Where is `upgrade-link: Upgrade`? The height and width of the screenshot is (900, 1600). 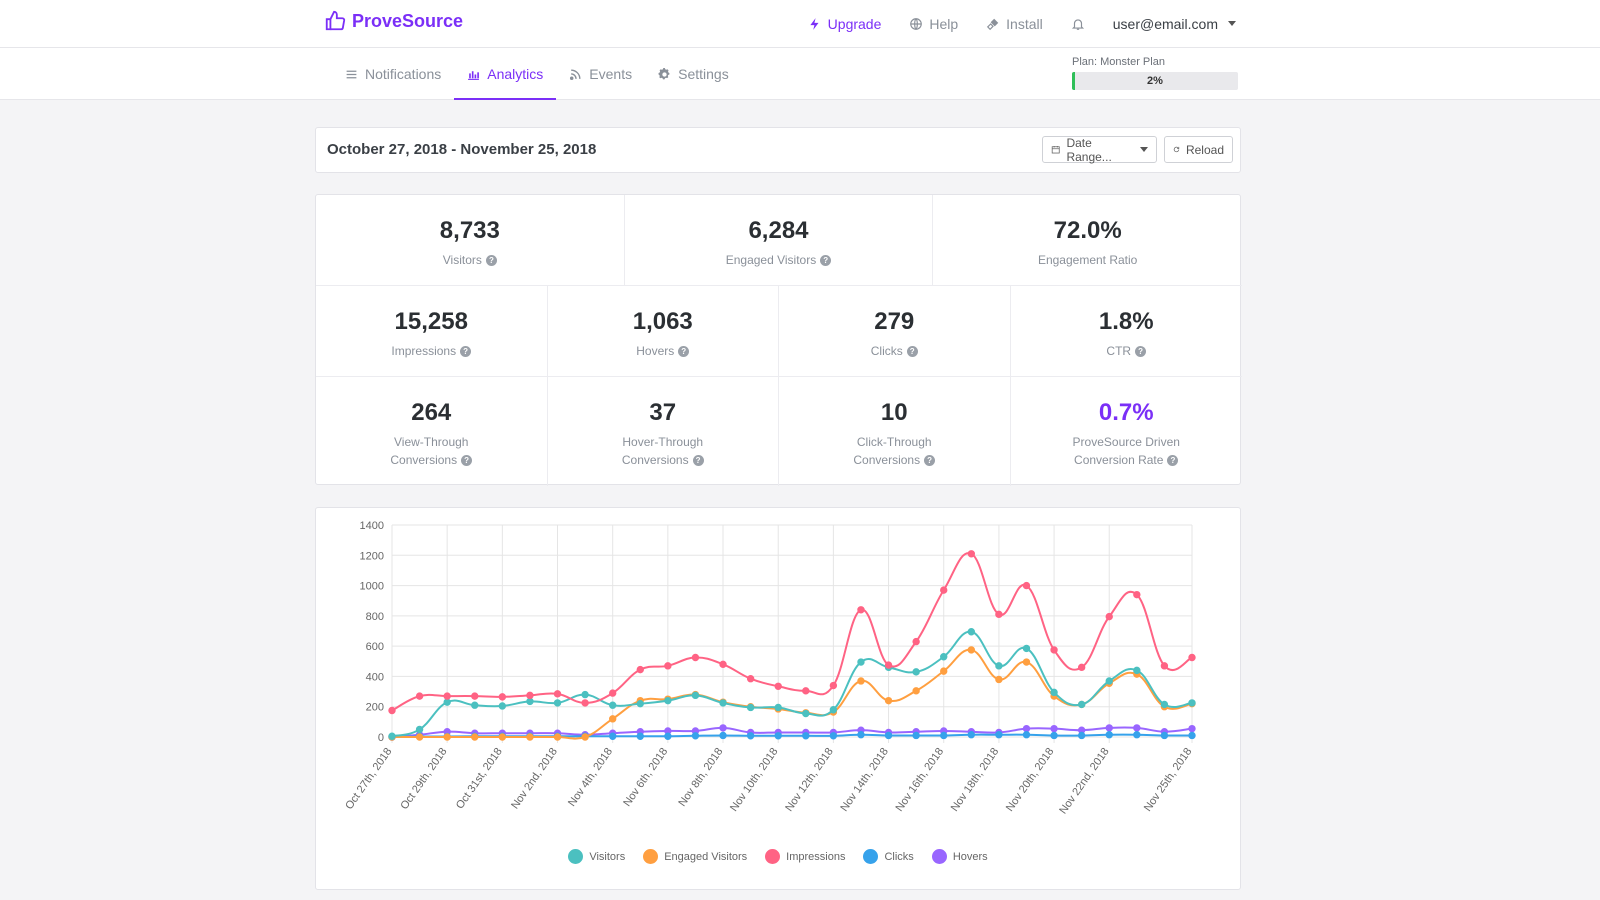 upgrade-link: Upgrade is located at coordinates (845, 23).